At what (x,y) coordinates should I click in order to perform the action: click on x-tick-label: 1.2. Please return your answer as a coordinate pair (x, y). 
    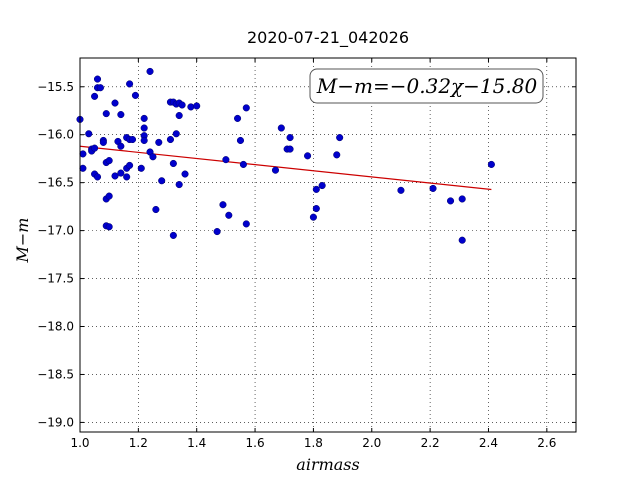
    Looking at the image, I should click on (138, 443).